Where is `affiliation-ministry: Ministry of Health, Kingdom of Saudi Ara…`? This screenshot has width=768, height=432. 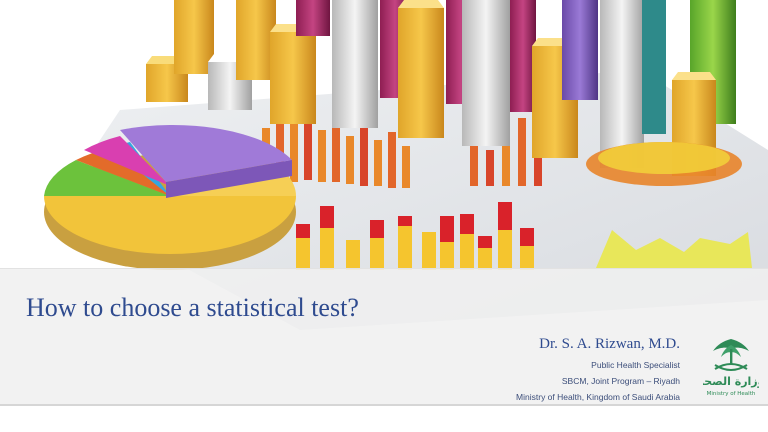
affiliation-ministry: Ministry of Health, Kingdom of Saudi Ara… is located at coordinates (598, 397).